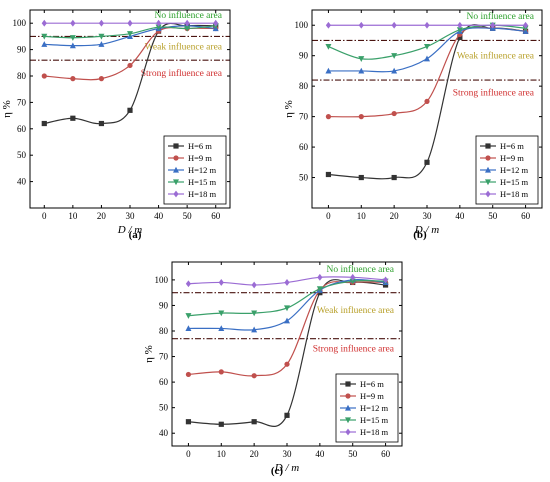 The height and width of the screenshot is (482, 550). I want to click on panel-label: (c), so click(277, 471).